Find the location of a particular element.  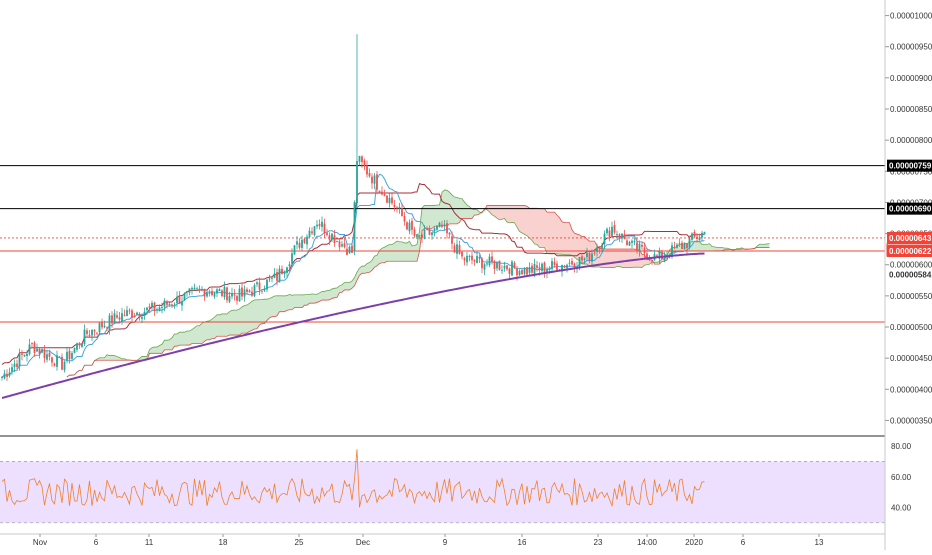

time-tick-label: 9 is located at coordinates (445, 542).